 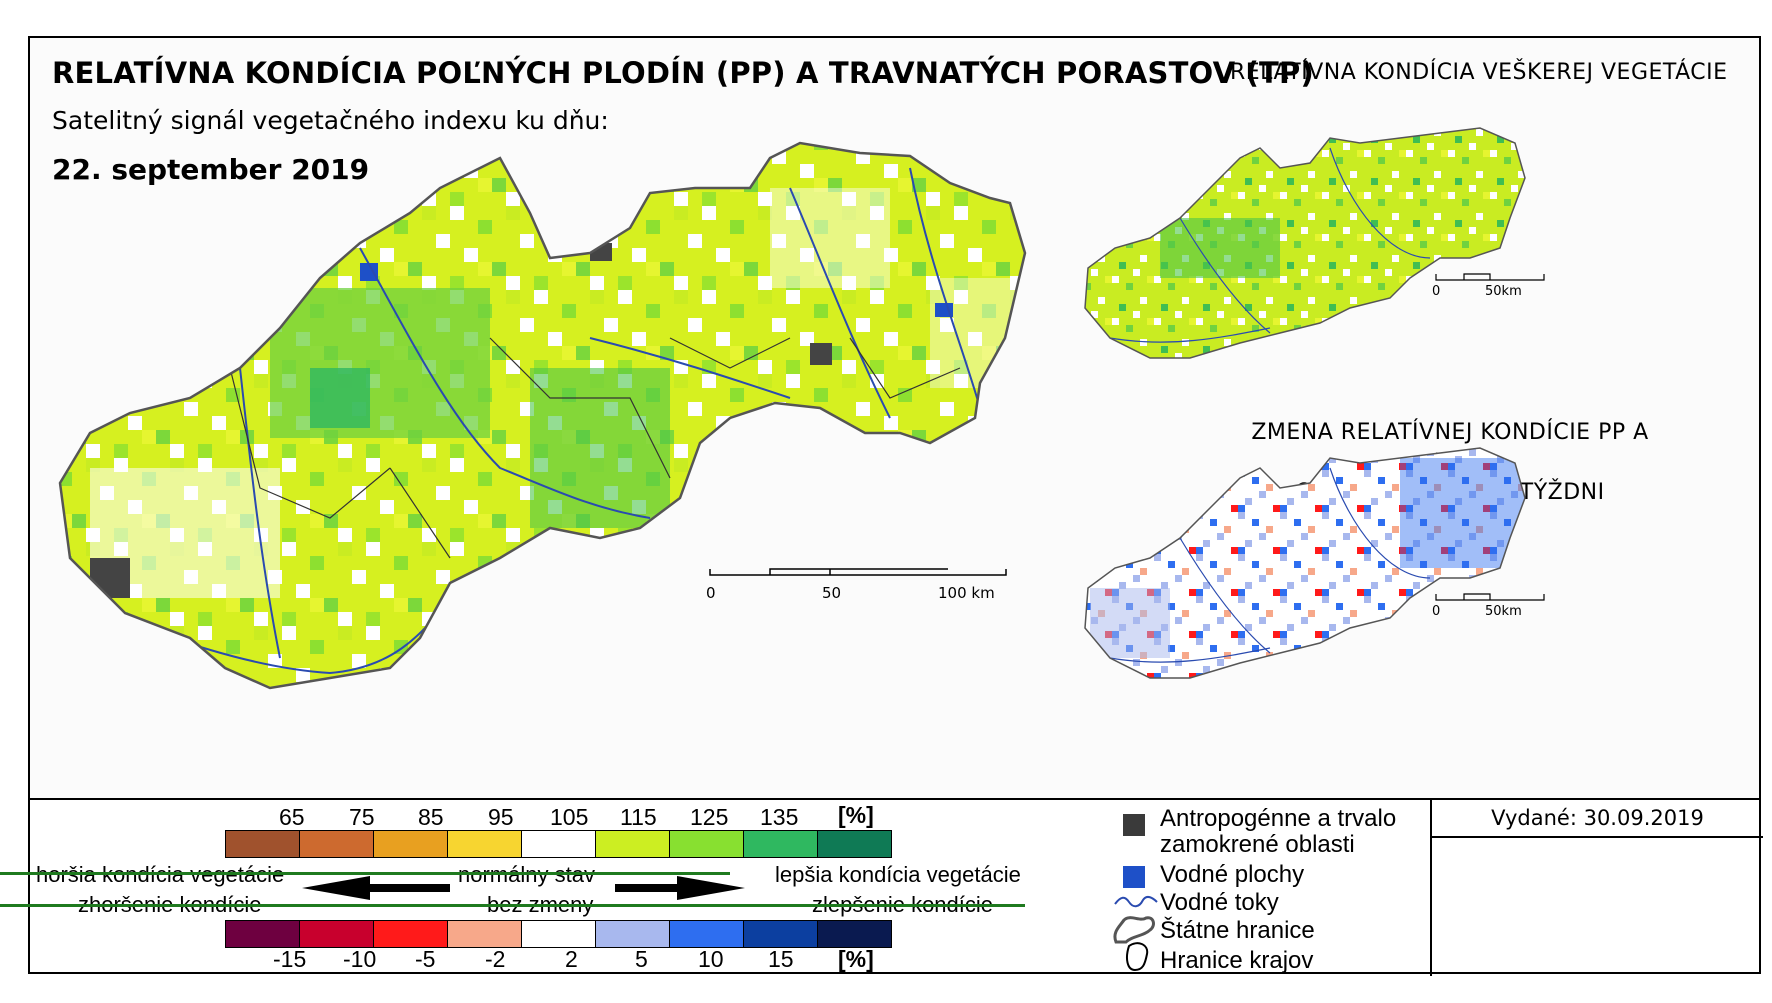 I want to click on map-date: 22. september 2019, so click(x=211, y=169).